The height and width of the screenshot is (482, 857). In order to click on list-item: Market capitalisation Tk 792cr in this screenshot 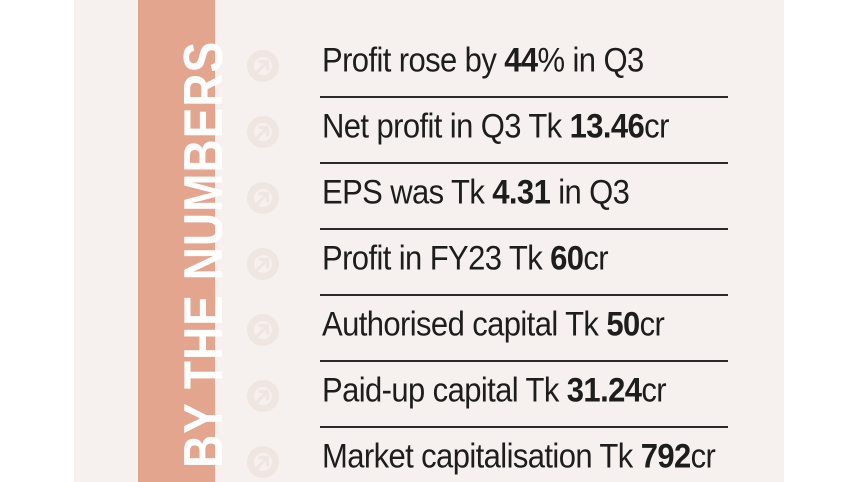, I will do `click(487, 454)`.